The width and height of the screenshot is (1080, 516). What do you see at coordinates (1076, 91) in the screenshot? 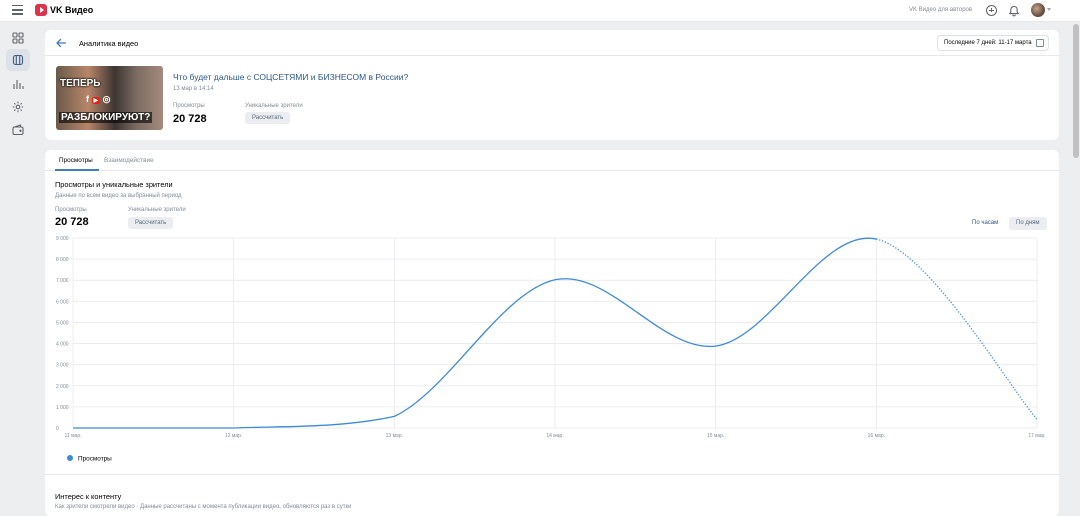
I see `scrollbar` at bounding box center [1076, 91].